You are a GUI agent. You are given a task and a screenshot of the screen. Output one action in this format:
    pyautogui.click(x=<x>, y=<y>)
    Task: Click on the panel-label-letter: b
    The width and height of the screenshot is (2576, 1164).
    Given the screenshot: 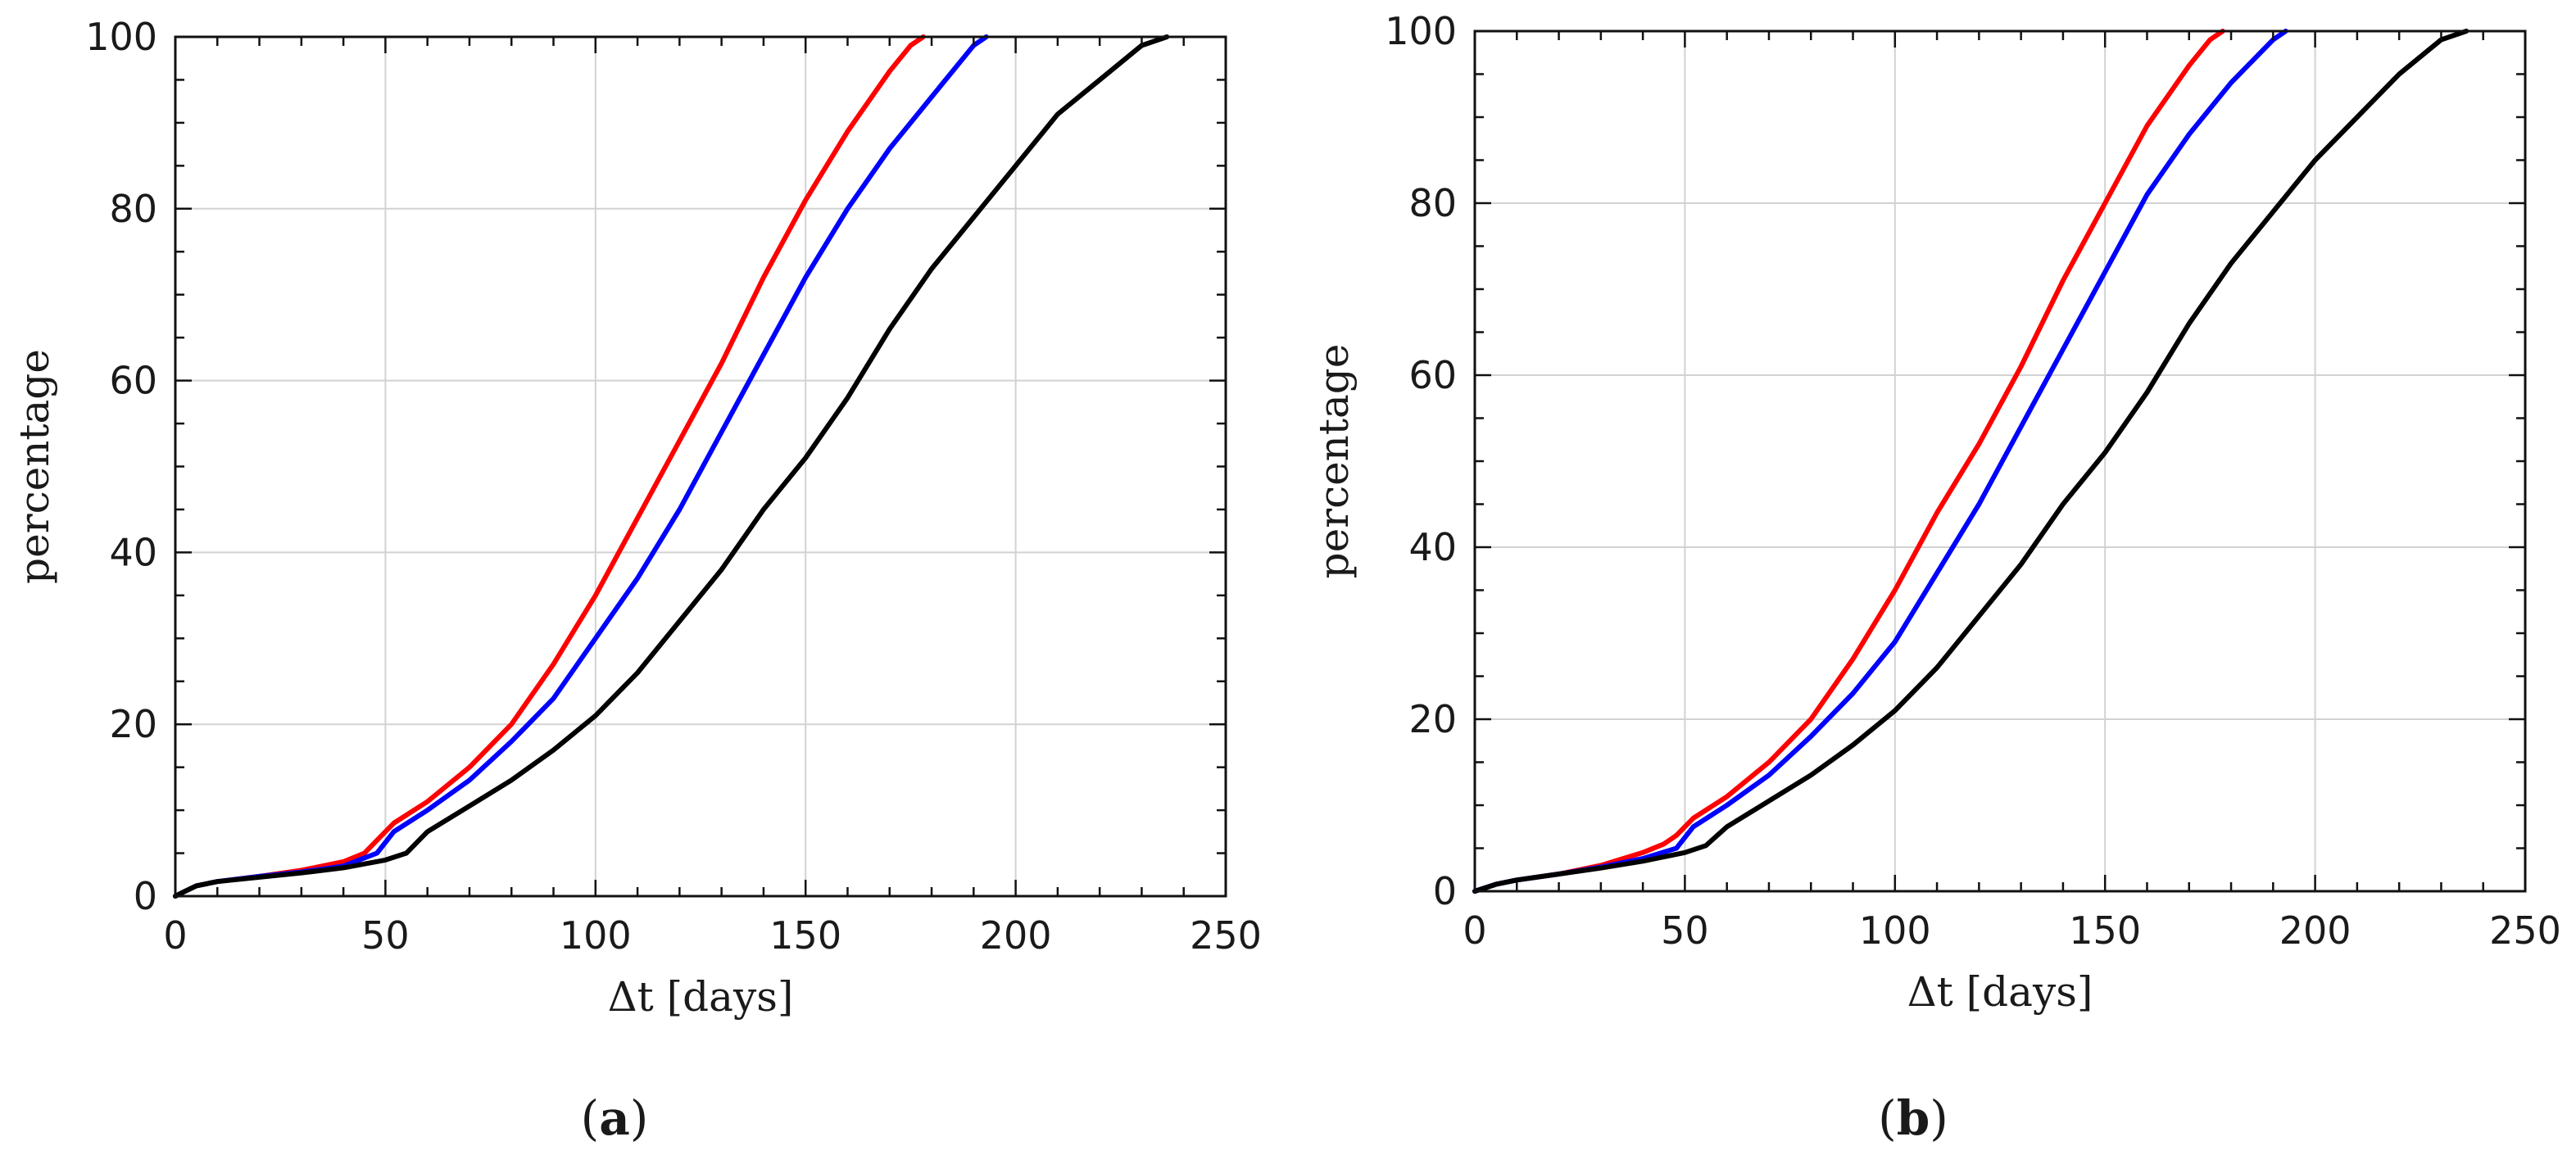 What is the action you would take?
    pyautogui.click(x=1913, y=1118)
    